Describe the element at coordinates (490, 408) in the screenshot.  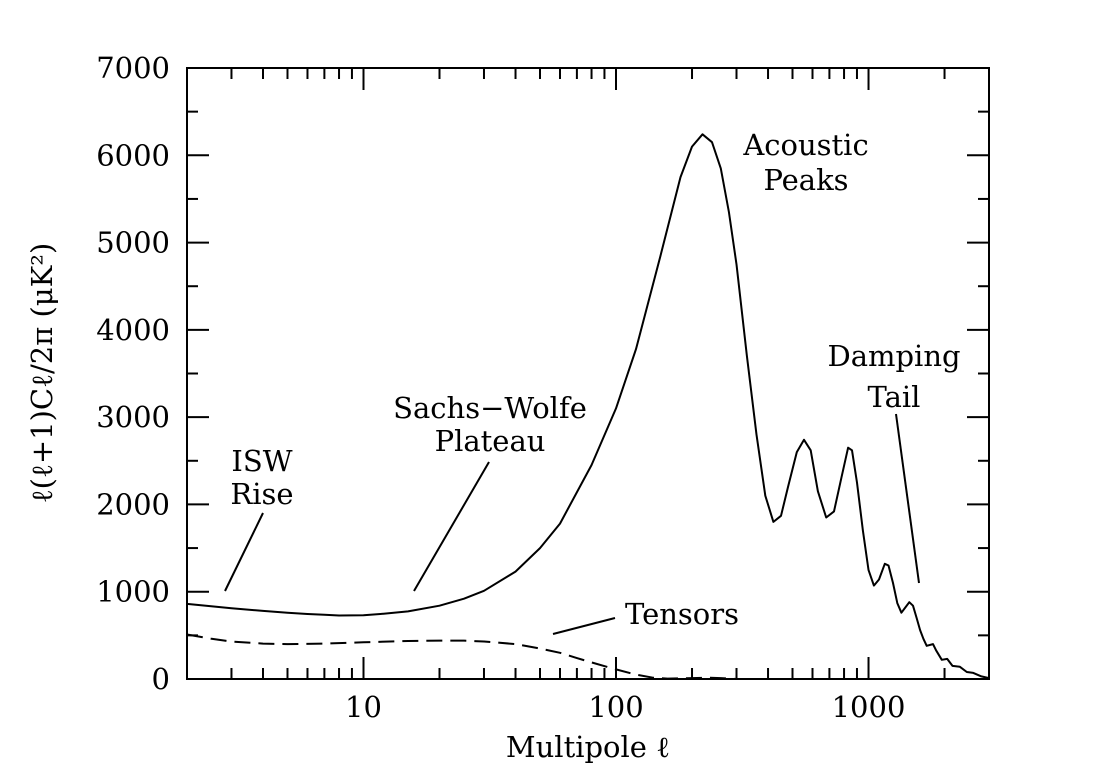
I see `annotation-sachs-wolfe-line1: Sachs−Wolfe` at that location.